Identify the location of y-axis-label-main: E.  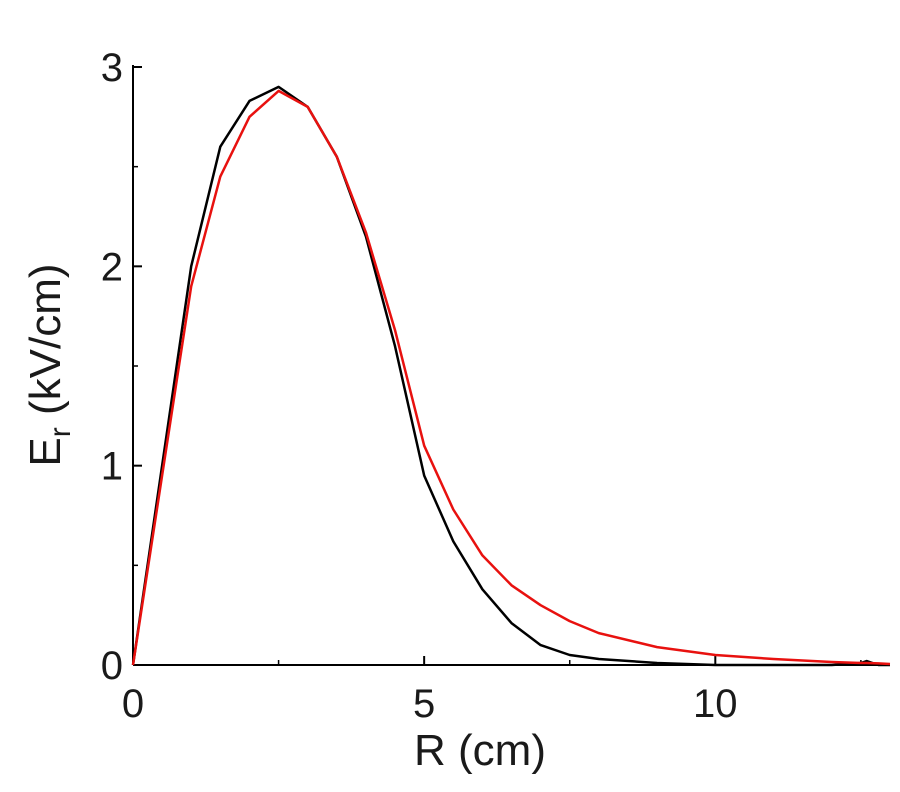
(45, 451).